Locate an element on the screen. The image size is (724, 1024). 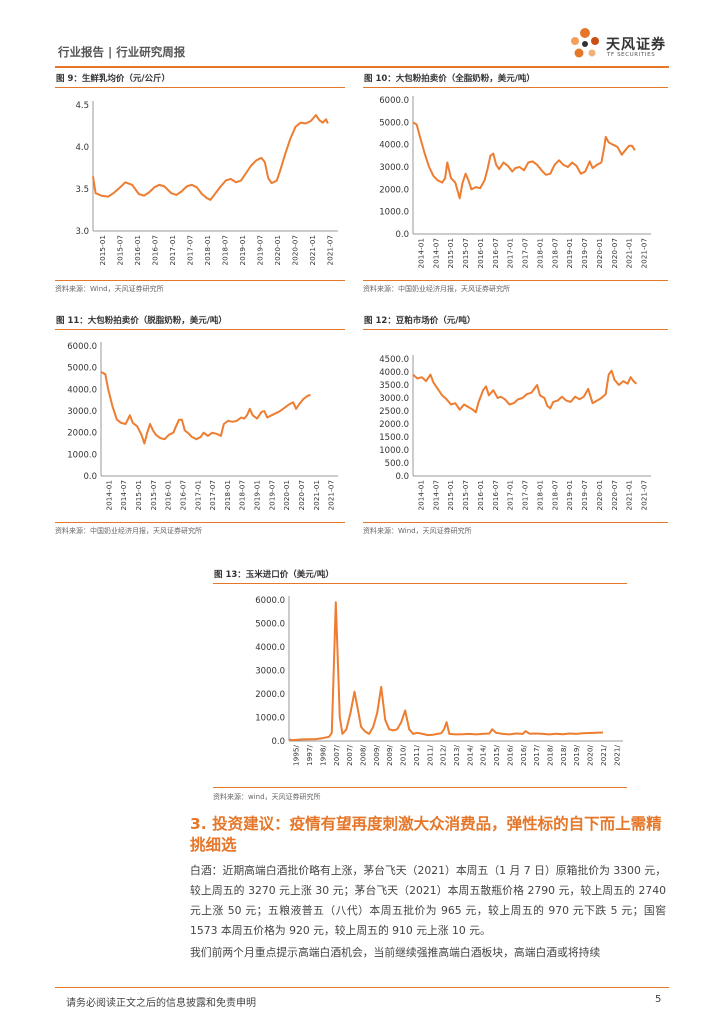
y-tick-label: 3500.0 is located at coordinates (394, 386).